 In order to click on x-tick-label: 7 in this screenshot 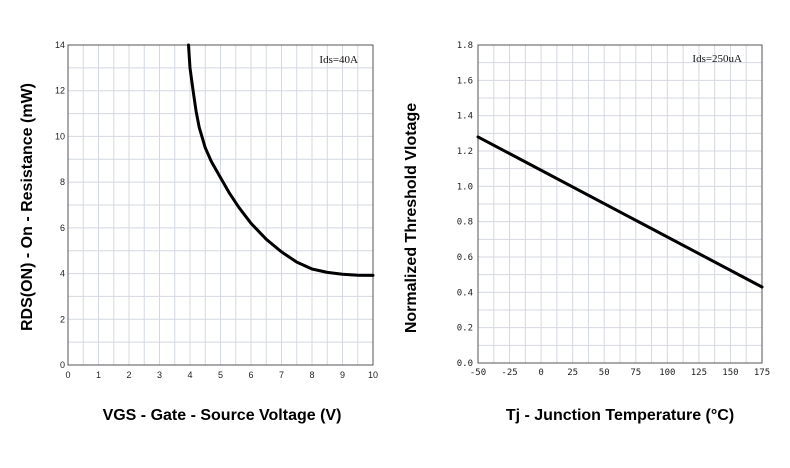, I will do `click(281, 375)`.